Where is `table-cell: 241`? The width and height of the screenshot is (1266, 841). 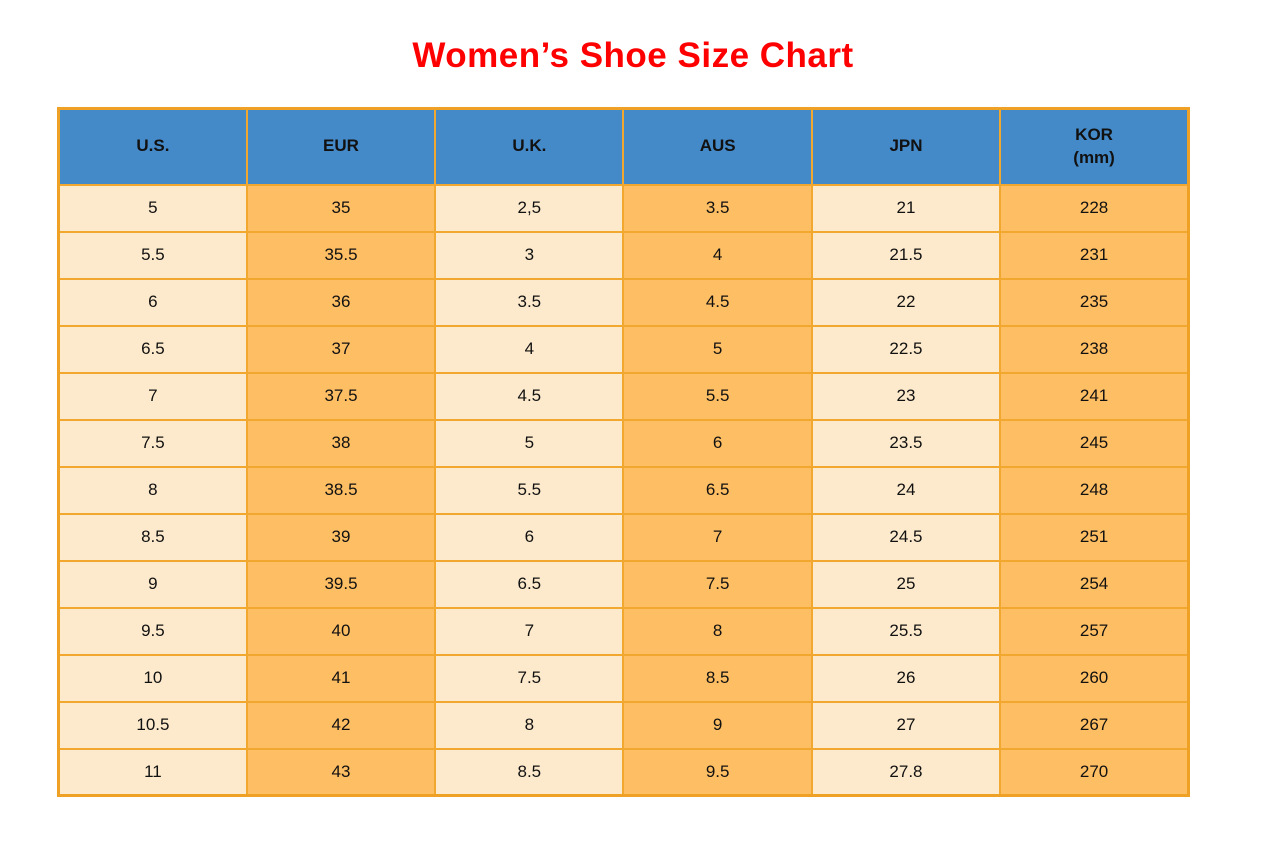
table-cell: 241 is located at coordinates (1094, 396).